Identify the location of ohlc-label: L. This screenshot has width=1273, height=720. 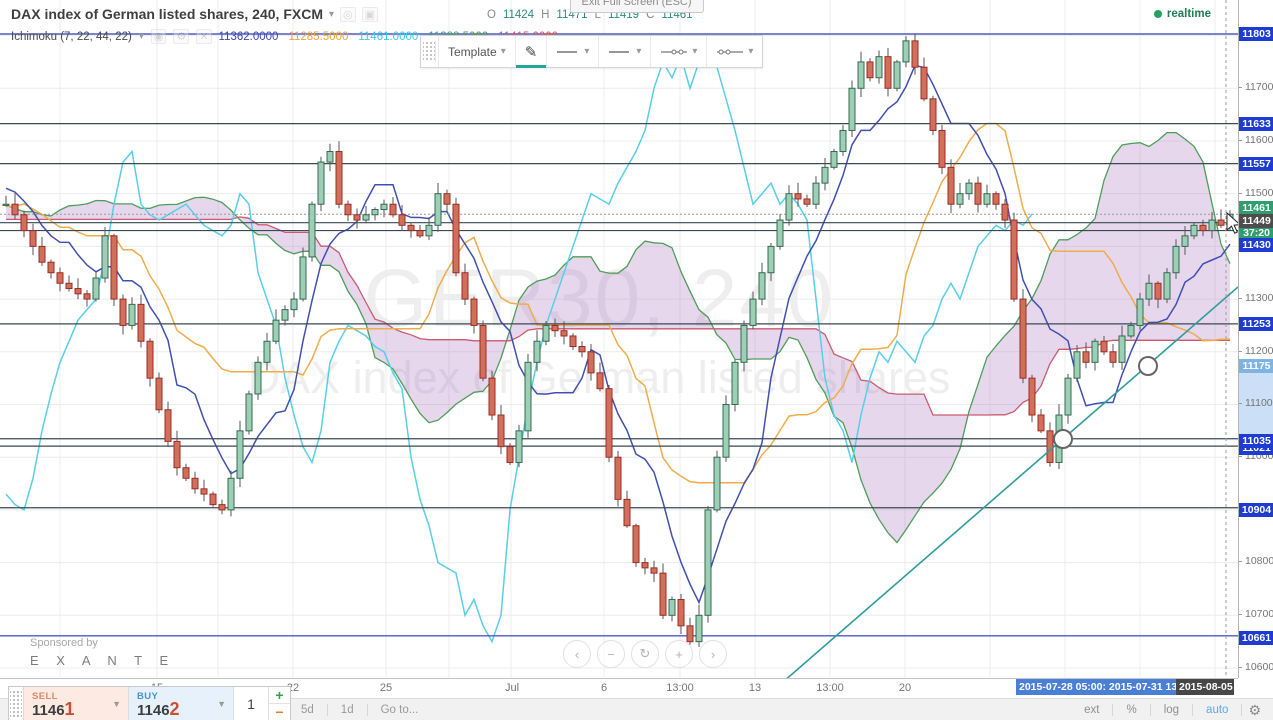
(597, 15).